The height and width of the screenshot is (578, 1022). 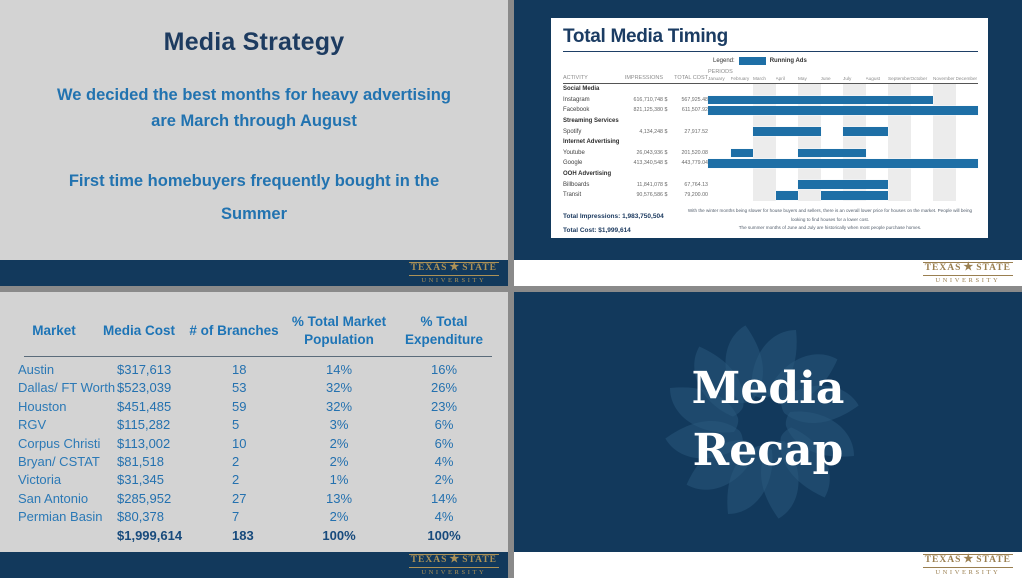 What do you see at coordinates (339, 498) in the screenshot?
I see `table-cell: 13%` at bounding box center [339, 498].